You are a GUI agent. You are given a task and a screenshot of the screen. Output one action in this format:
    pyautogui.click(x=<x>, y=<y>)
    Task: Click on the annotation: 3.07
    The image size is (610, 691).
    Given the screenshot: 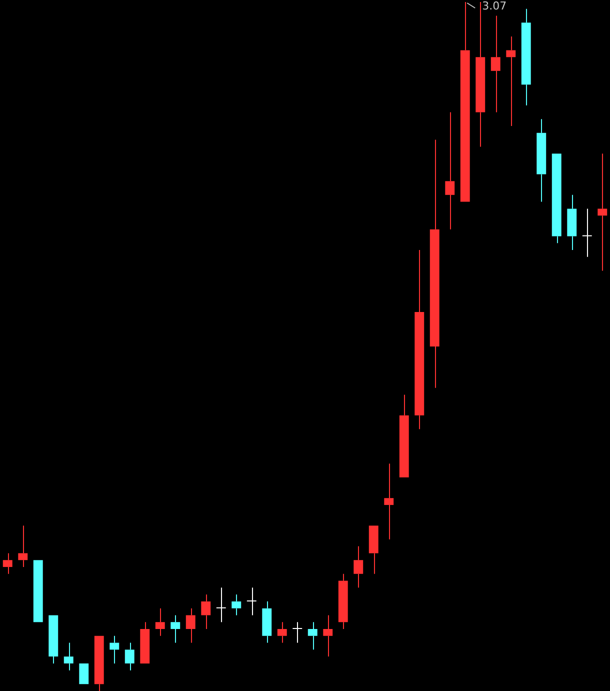 What is the action you would take?
    pyautogui.click(x=494, y=6)
    